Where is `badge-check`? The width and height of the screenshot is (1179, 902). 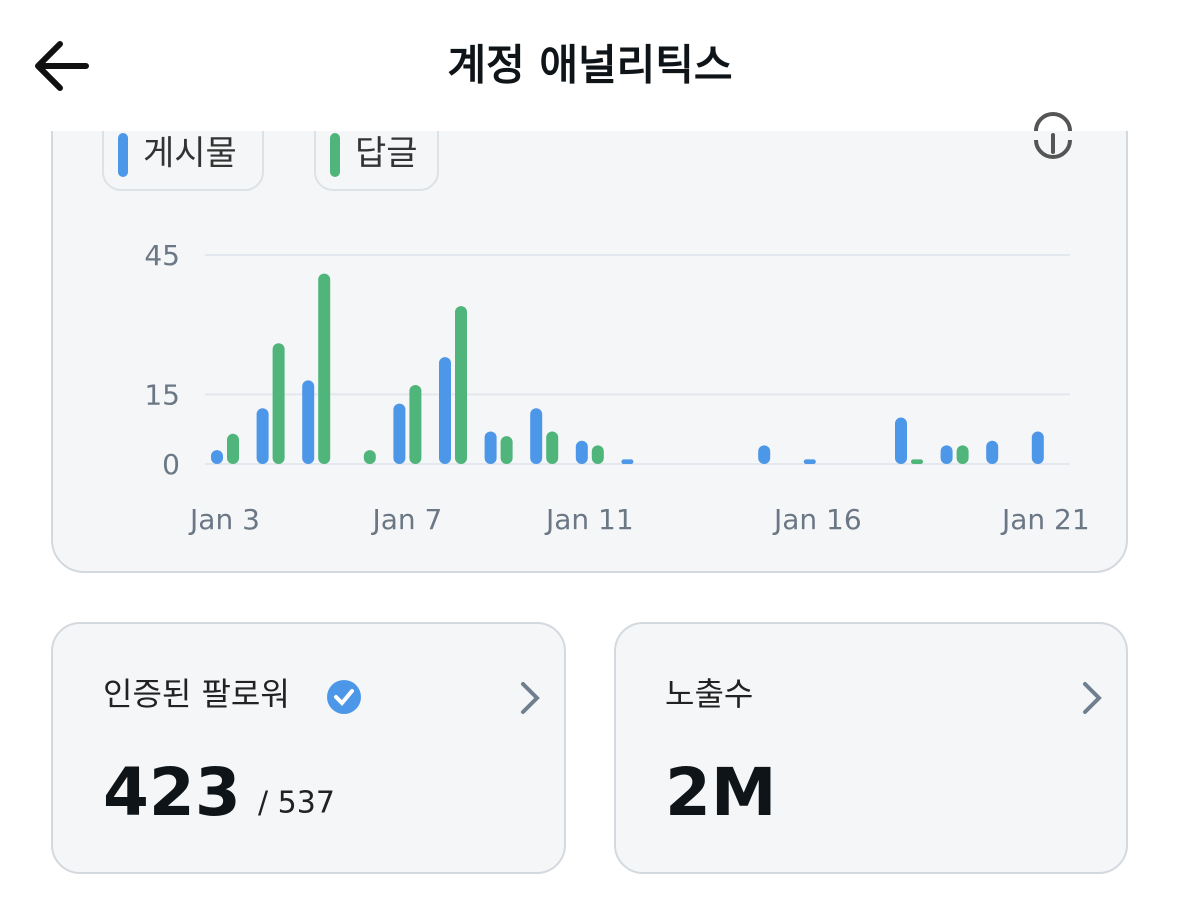
badge-check is located at coordinates (344, 697).